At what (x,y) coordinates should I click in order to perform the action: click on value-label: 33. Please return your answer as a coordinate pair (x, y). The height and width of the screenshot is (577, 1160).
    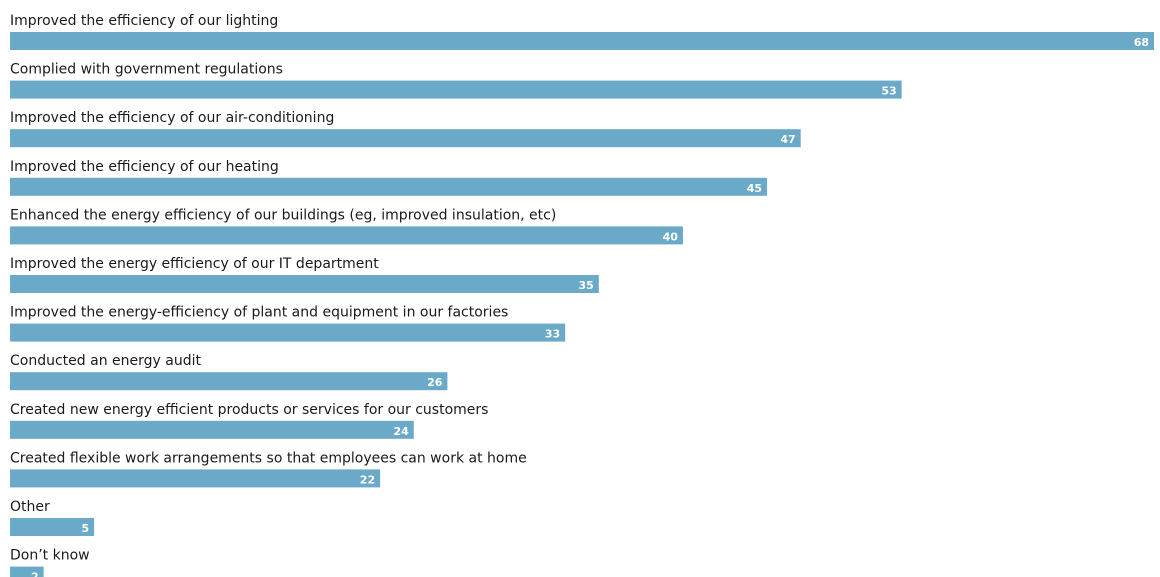
    Looking at the image, I should click on (552, 334).